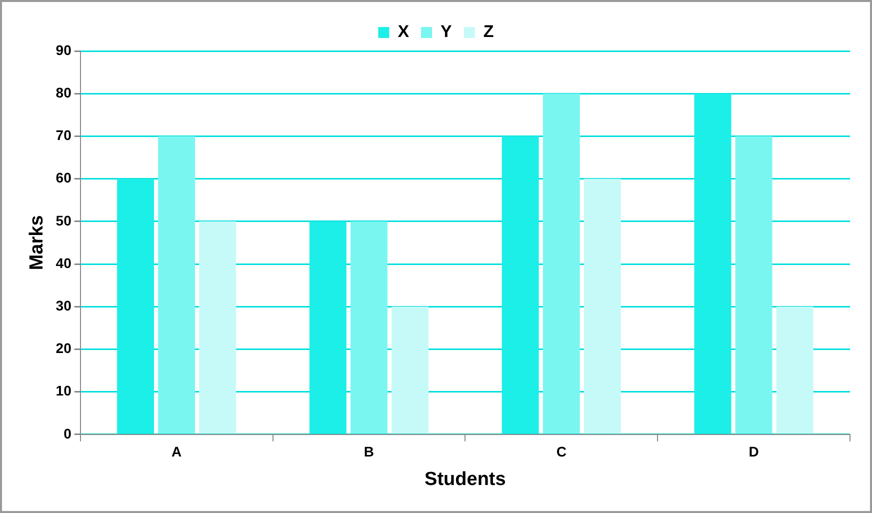  Describe the element at coordinates (465, 479) in the screenshot. I see `x-axis-title: Students` at that location.